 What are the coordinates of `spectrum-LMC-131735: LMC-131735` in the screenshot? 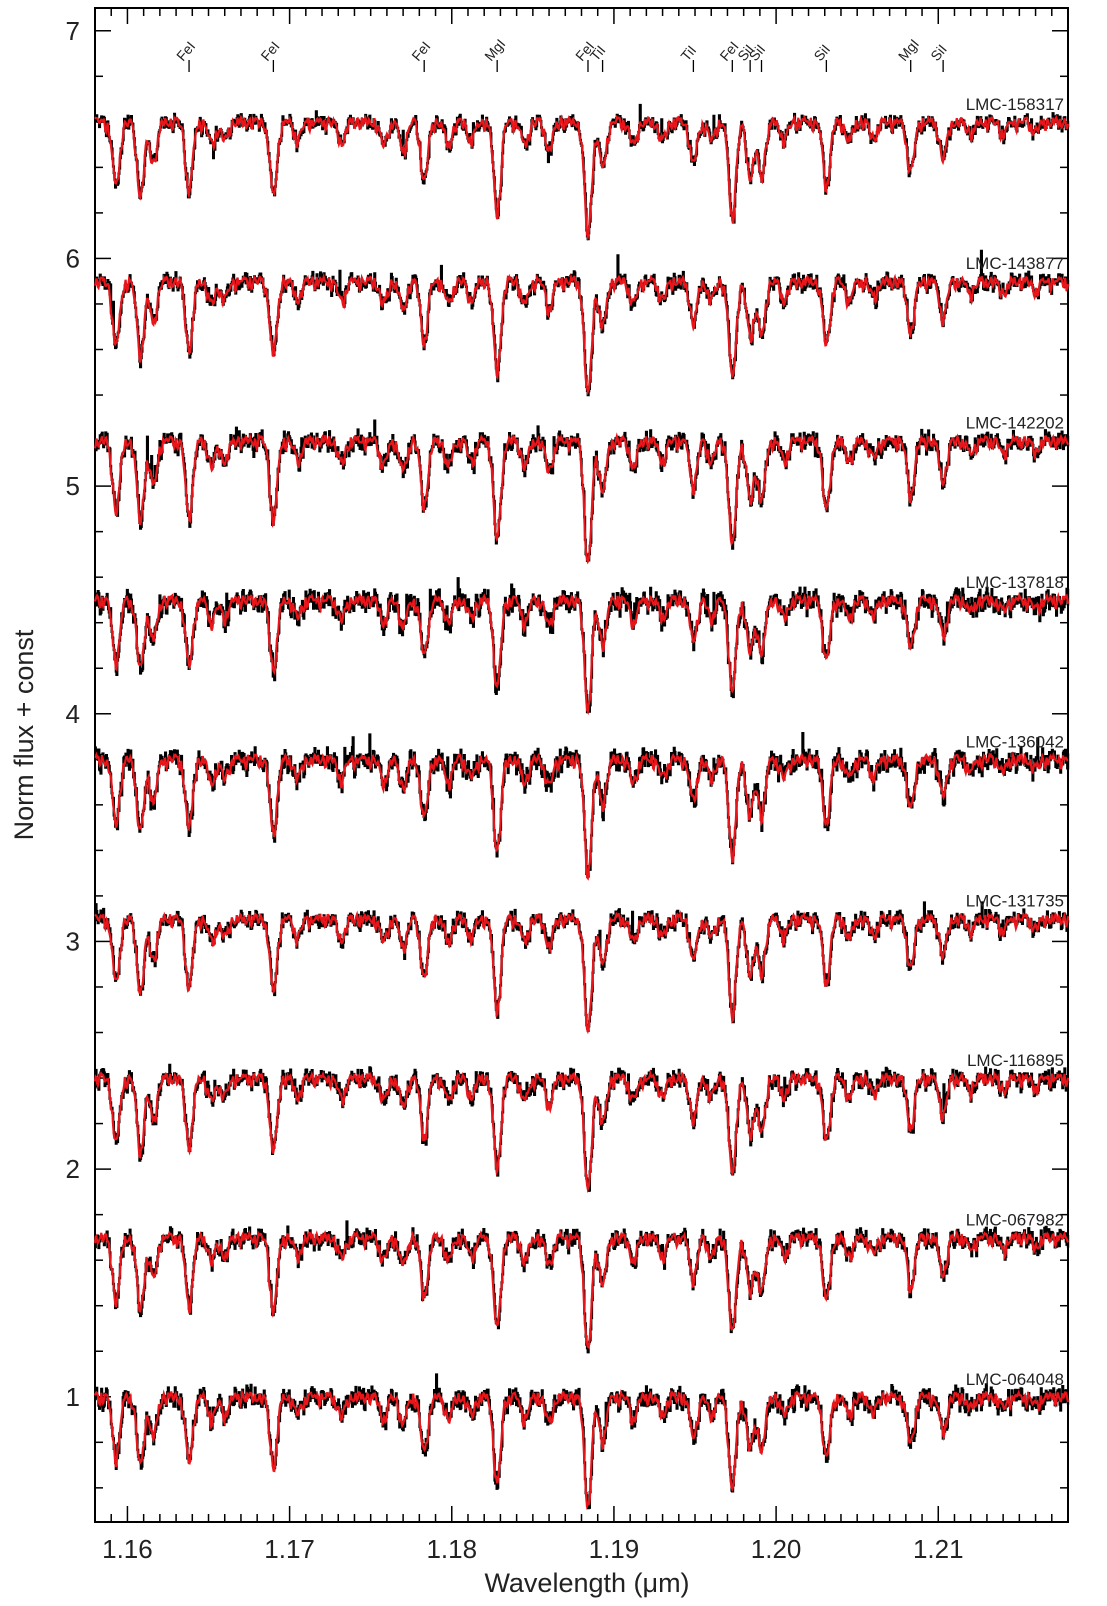 It's located at (582, 963).